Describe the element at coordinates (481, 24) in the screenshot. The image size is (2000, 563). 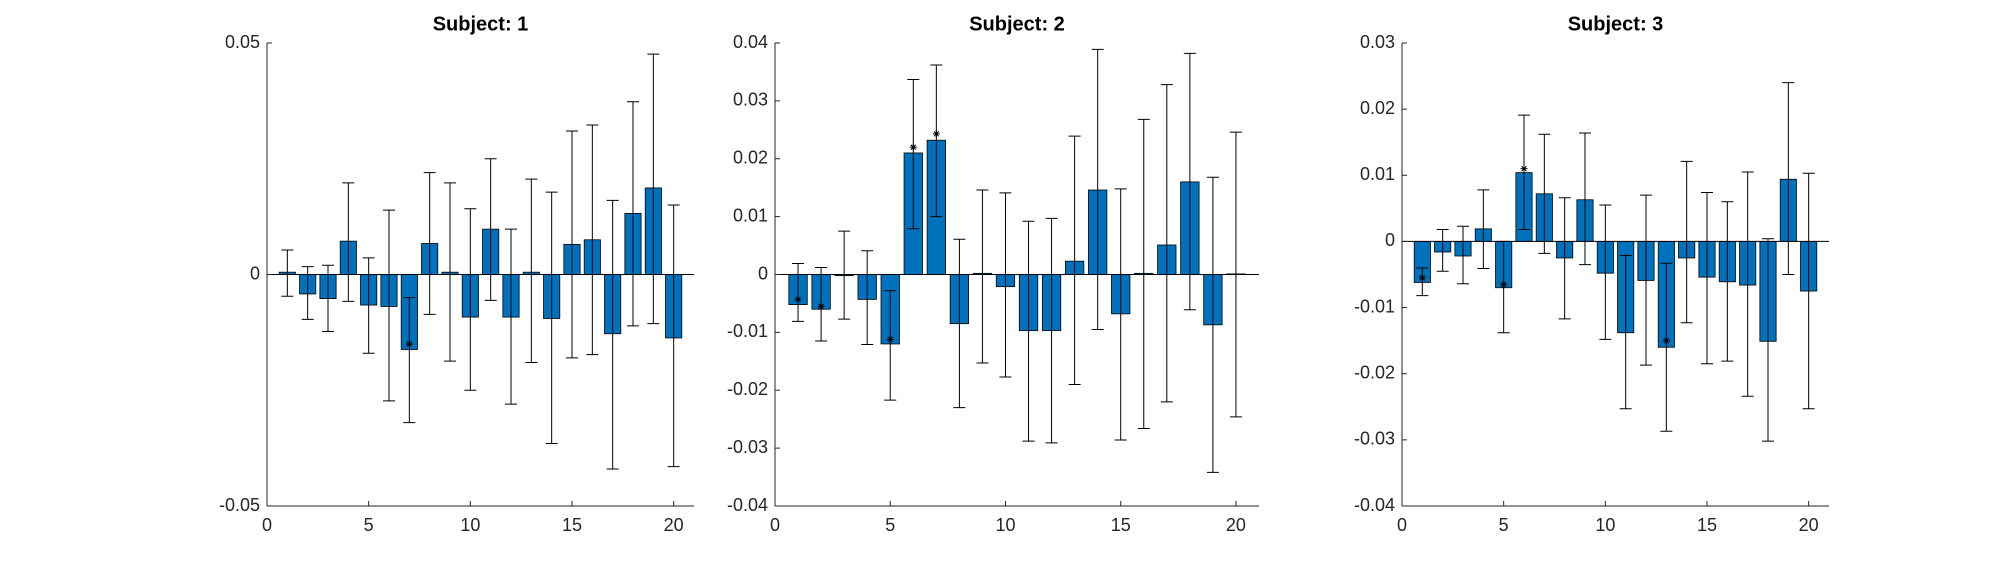
I see `chart-title: Subject: 1` at that location.